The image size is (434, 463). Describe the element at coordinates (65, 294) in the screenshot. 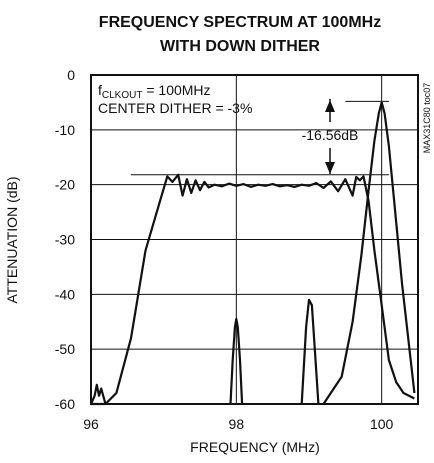

I see `y-tick-label: -40` at that location.